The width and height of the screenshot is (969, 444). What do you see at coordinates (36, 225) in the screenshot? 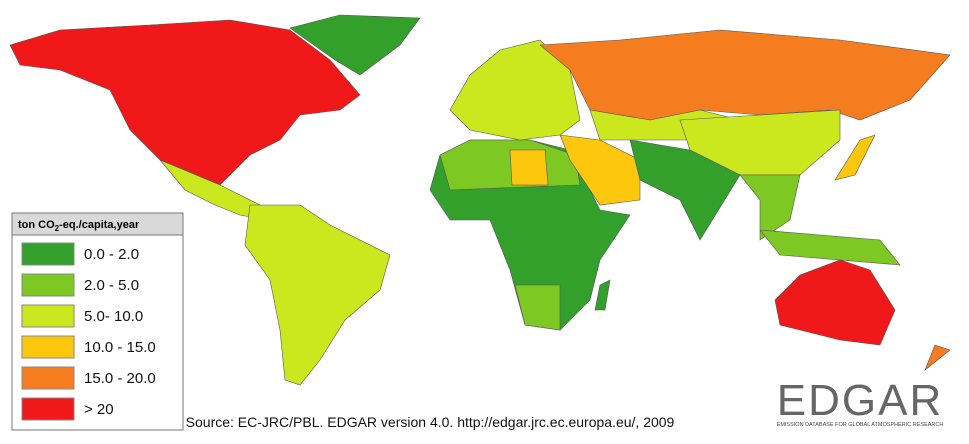
I see `legend-title-prefix: ton CO` at bounding box center [36, 225].